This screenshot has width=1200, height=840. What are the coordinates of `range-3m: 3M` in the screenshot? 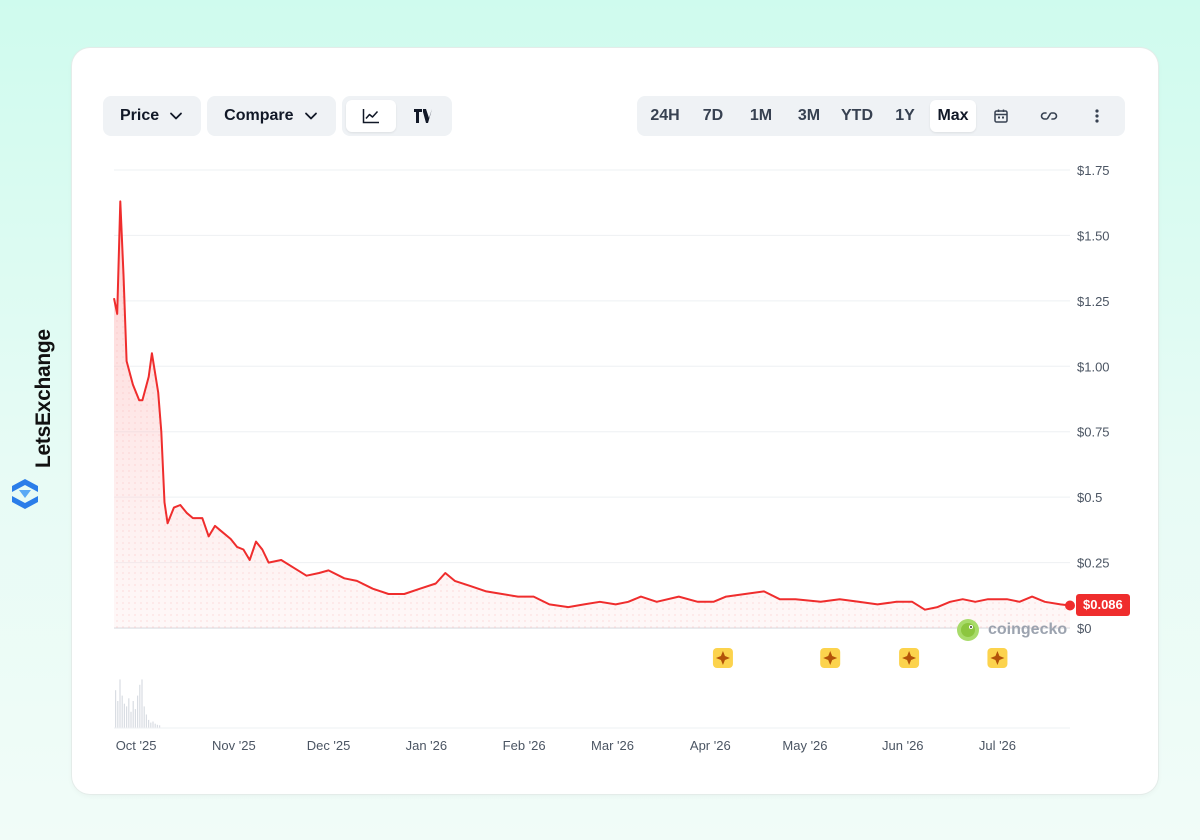 It's located at (809, 115).